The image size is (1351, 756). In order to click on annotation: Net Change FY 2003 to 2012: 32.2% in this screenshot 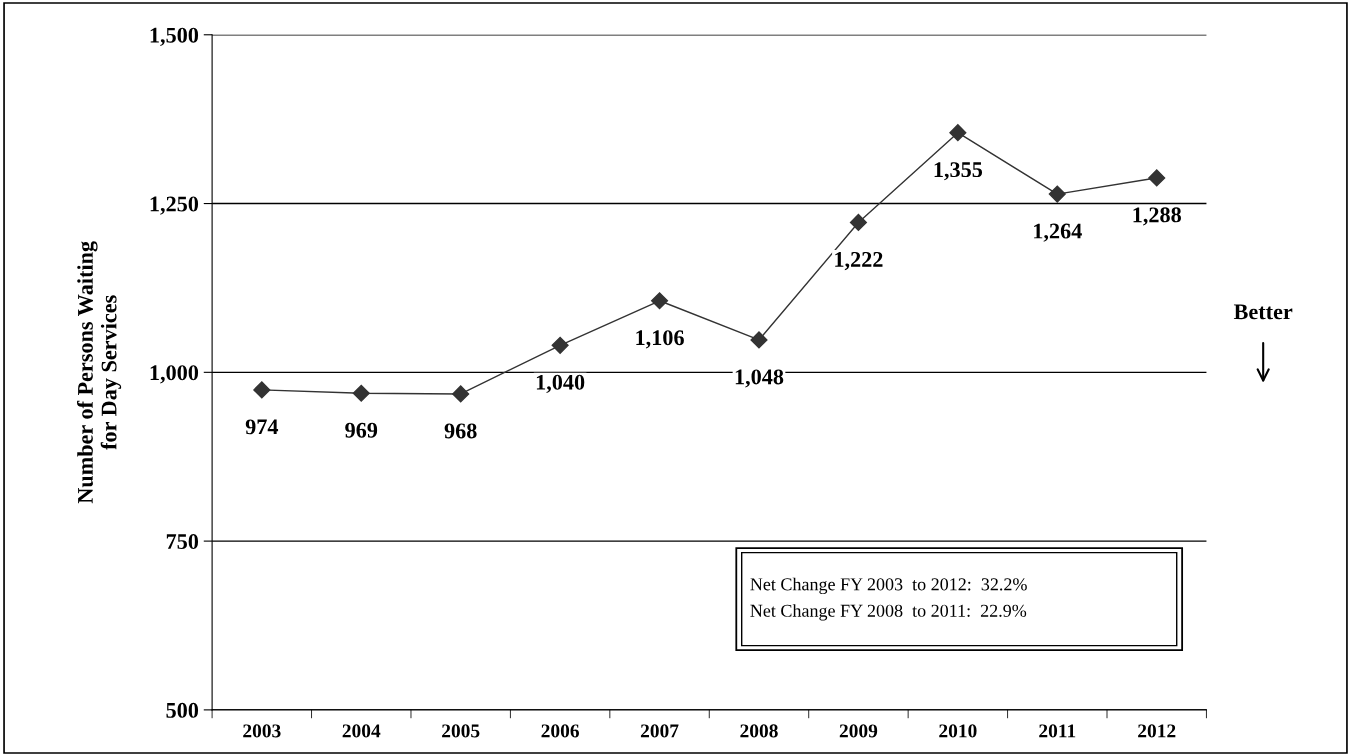, I will do `click(888, 586)`.